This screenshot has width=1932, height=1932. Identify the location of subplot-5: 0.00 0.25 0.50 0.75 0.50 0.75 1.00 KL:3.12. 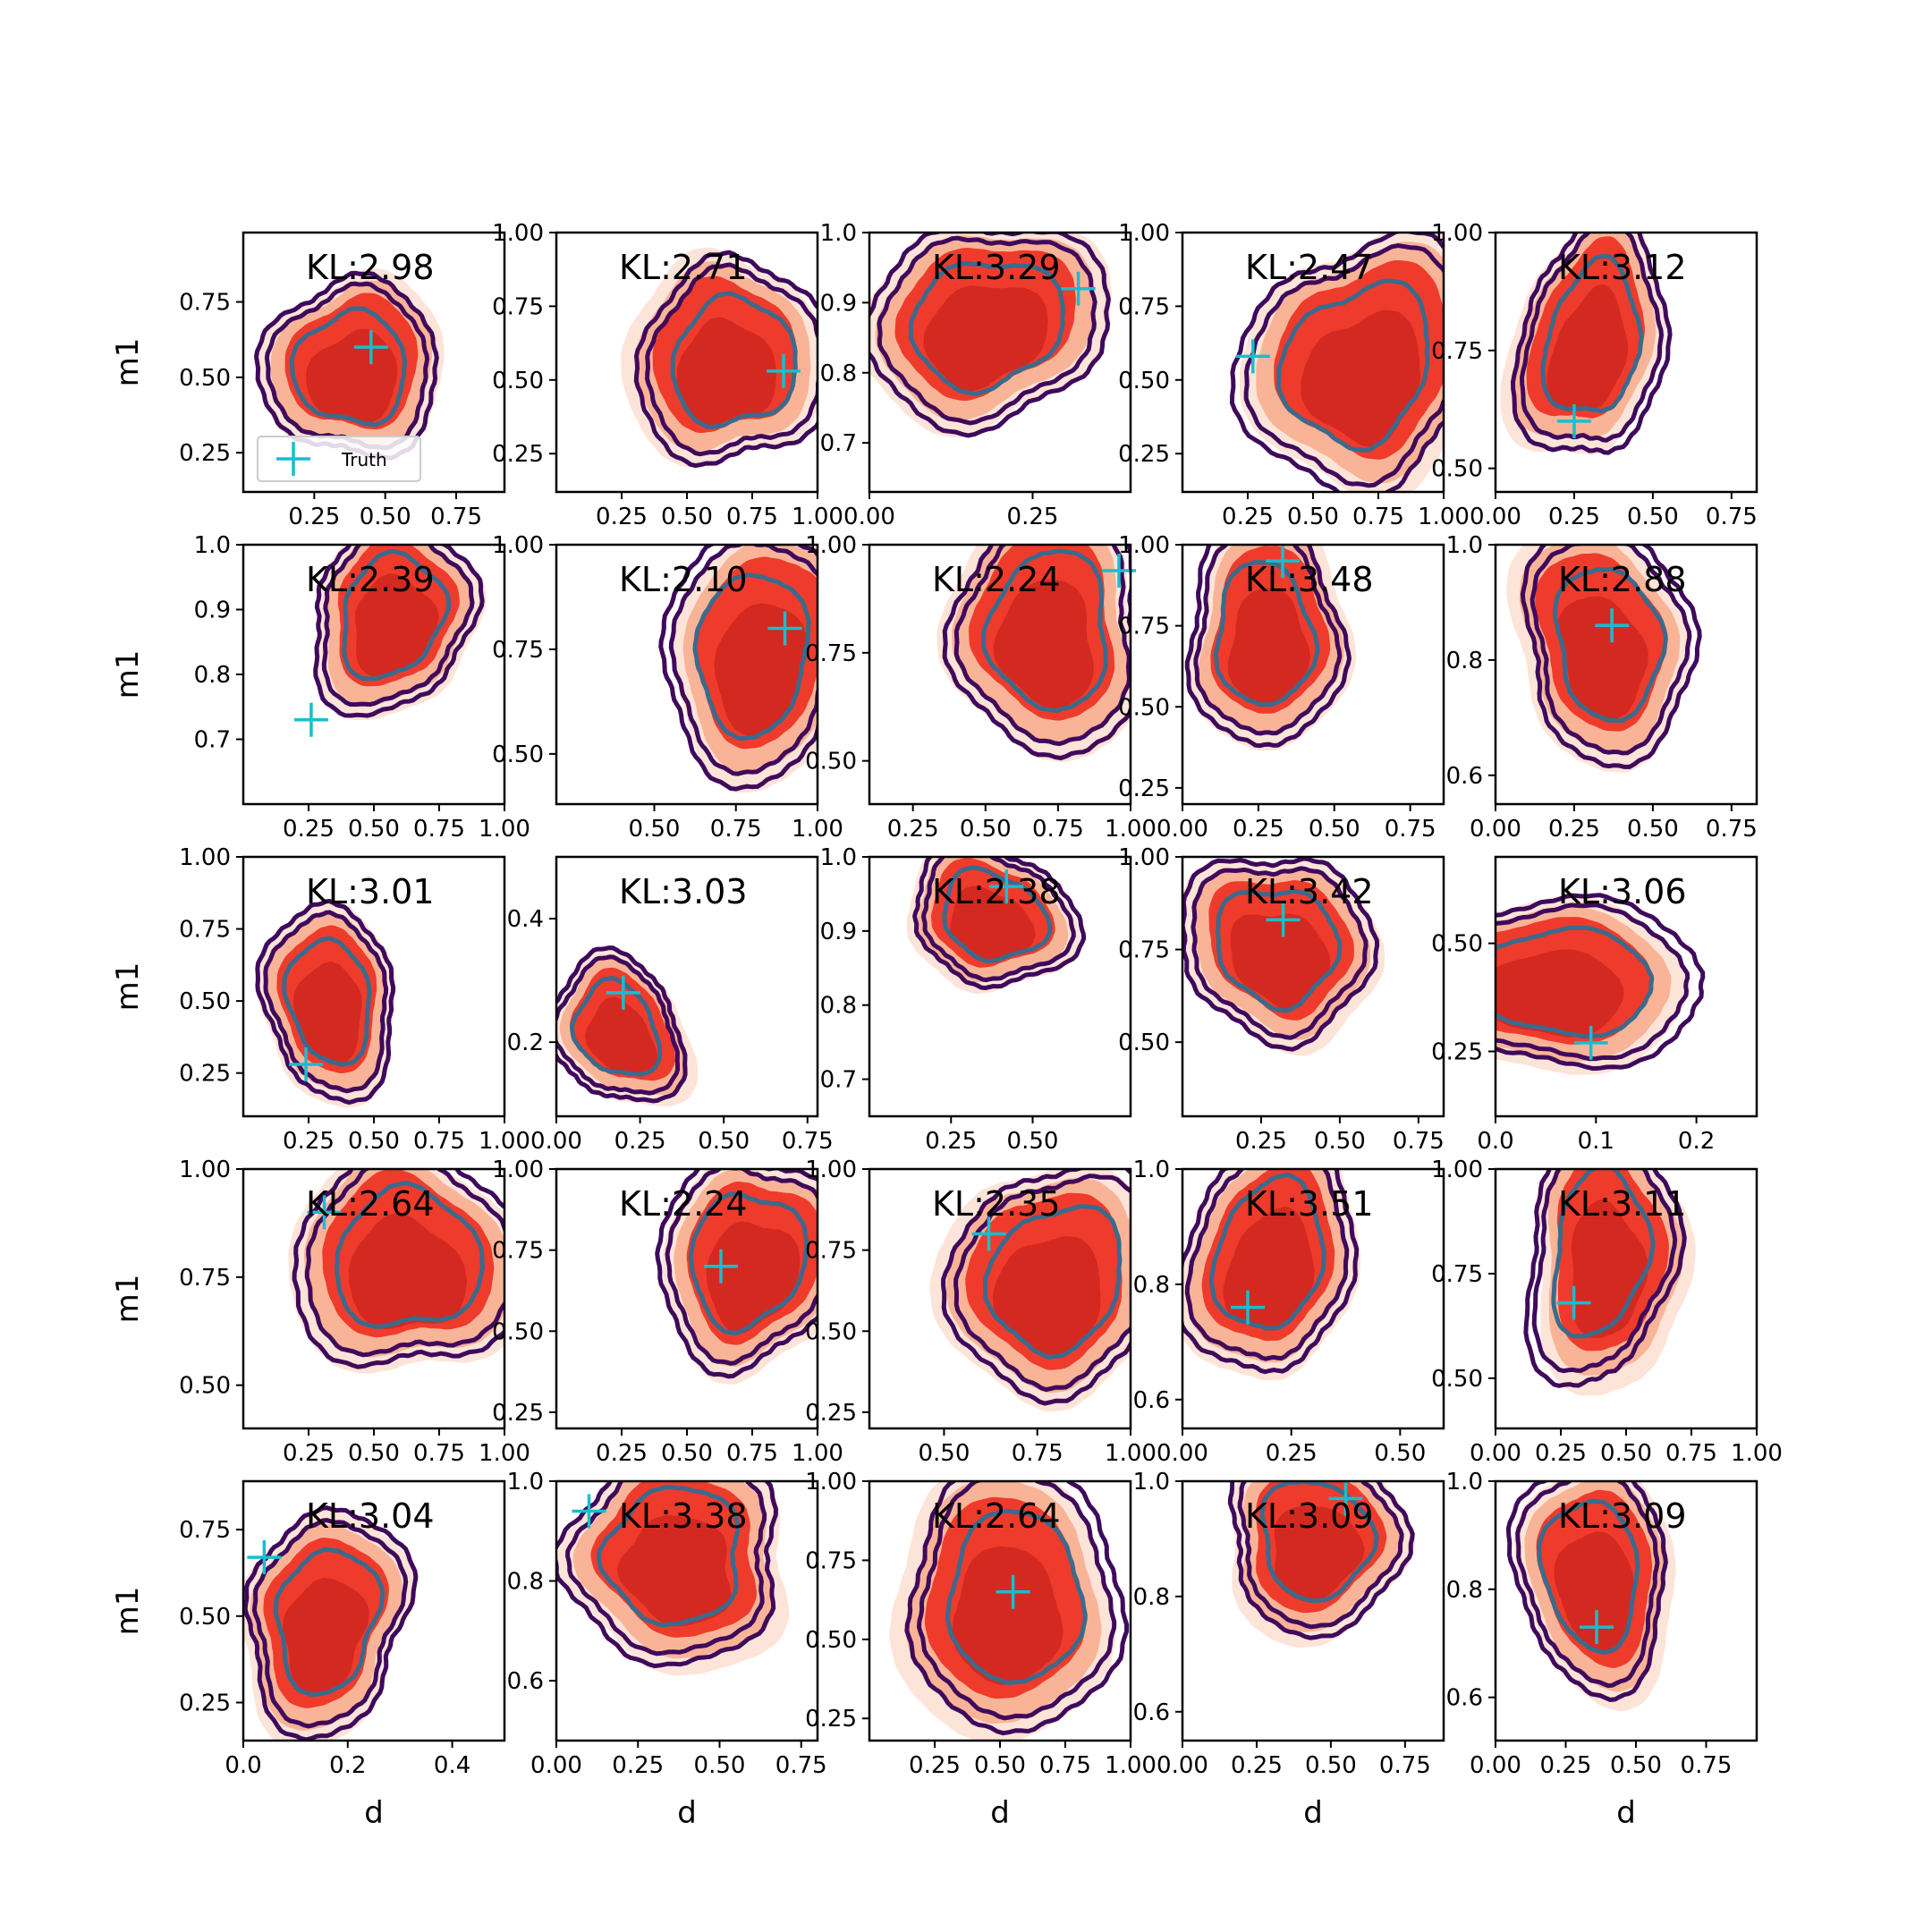
(1594, 375).